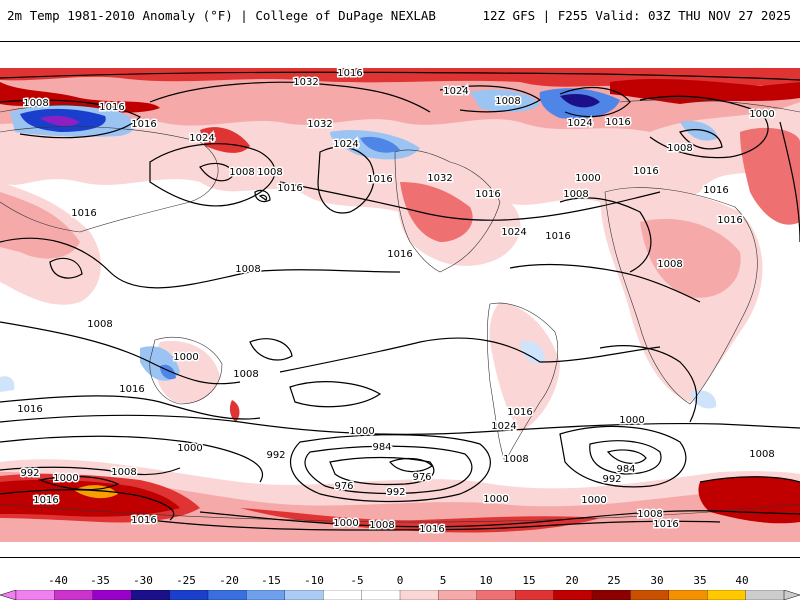 The width and height of the screenshot is (800, 600). I want to click on colorbar-tick: 5, so click(443, 580).